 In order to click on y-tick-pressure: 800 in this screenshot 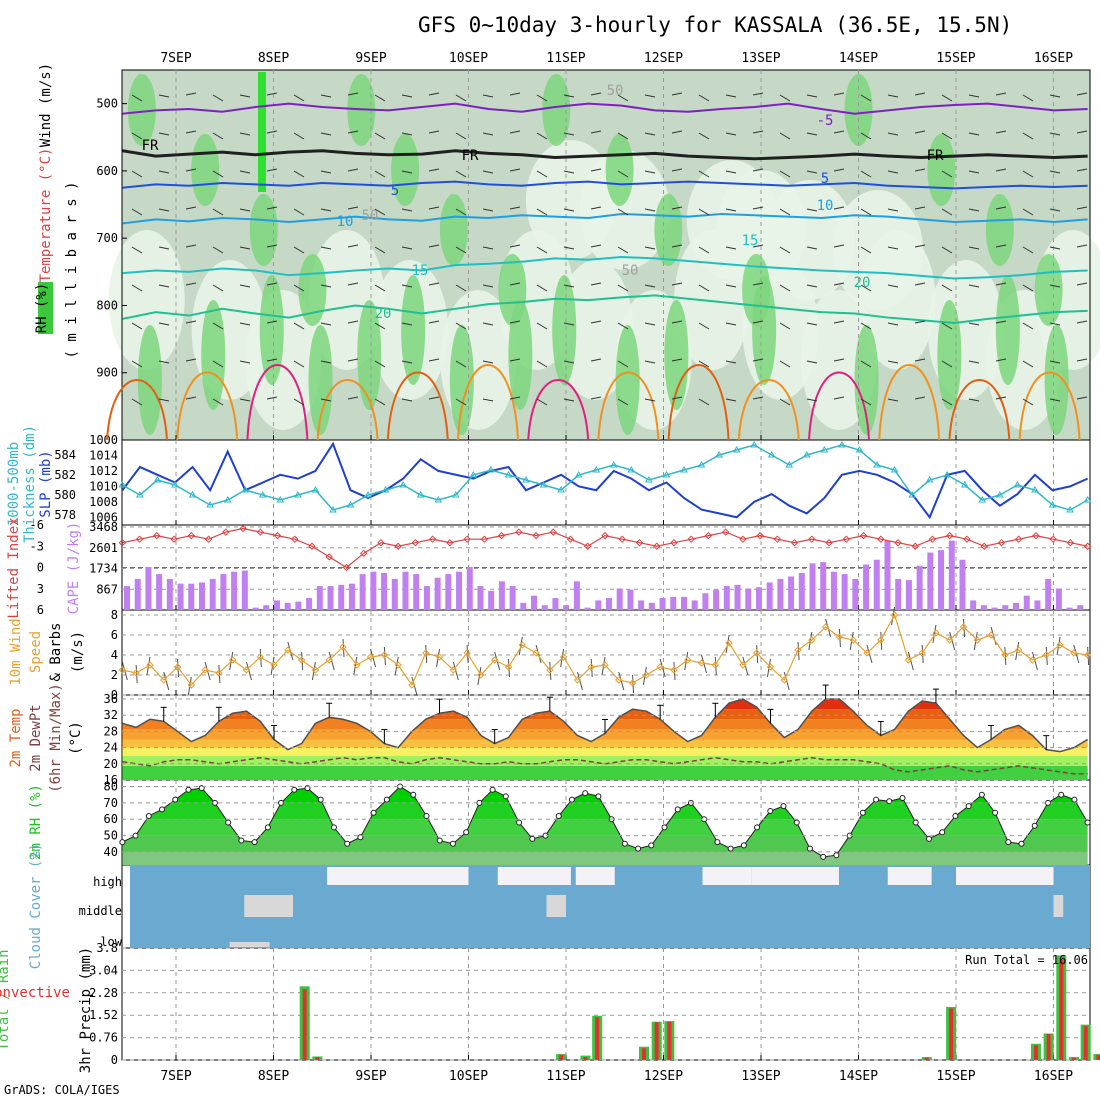, I will do `click(107, 305)`.